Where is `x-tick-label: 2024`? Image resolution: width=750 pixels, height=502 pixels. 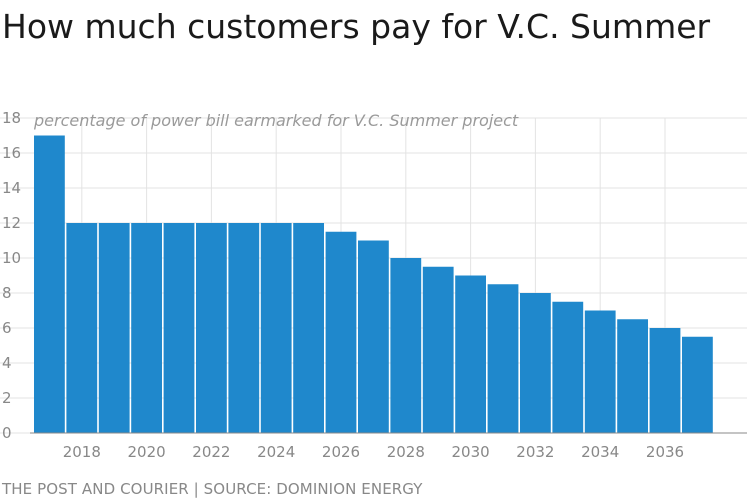
x-tick-label: 2024 is located at coordinates (276, 452).